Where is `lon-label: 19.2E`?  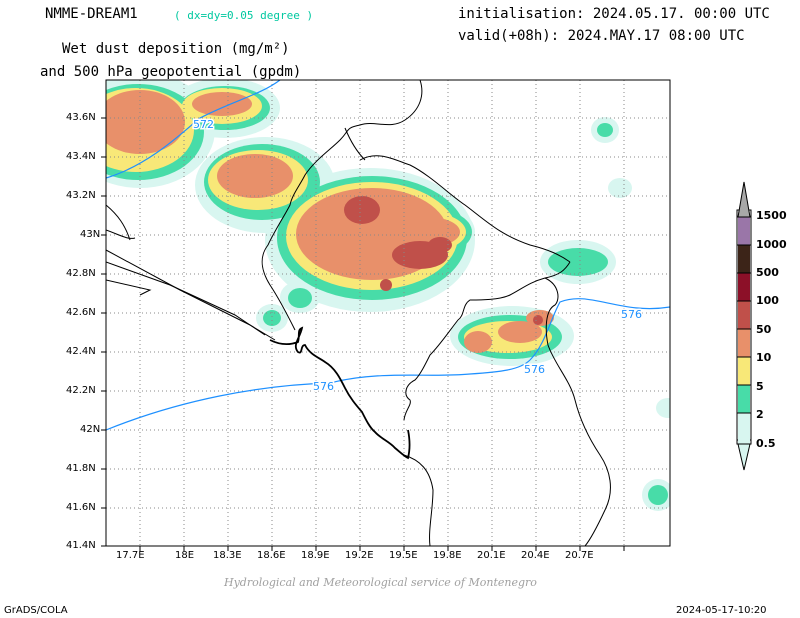
lon-label: 19.2E is located at coordinates (359, 555).